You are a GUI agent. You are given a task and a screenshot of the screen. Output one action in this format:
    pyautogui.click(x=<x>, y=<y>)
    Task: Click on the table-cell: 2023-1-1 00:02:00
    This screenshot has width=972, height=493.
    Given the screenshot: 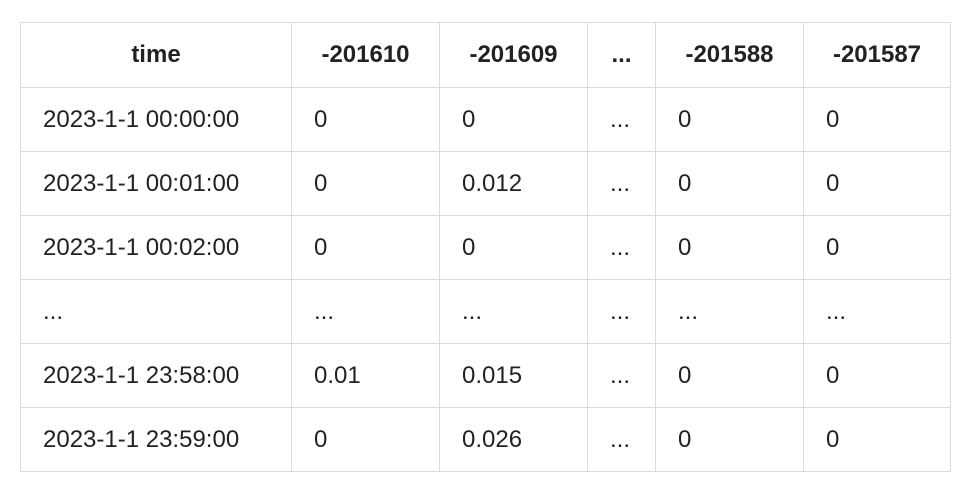 What is the action you would take?
    pyautogui.click(x=156, y=247)
    